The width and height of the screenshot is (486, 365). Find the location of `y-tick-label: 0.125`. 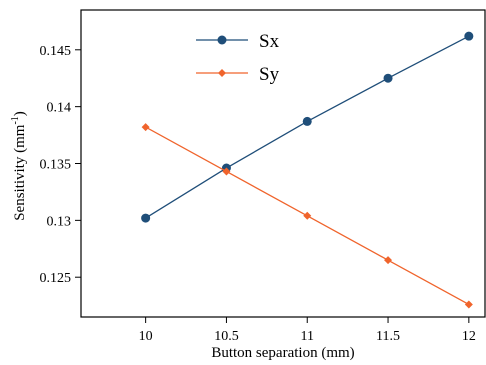

y-tick-label: 0.125 is located at coordinates (56, 278).